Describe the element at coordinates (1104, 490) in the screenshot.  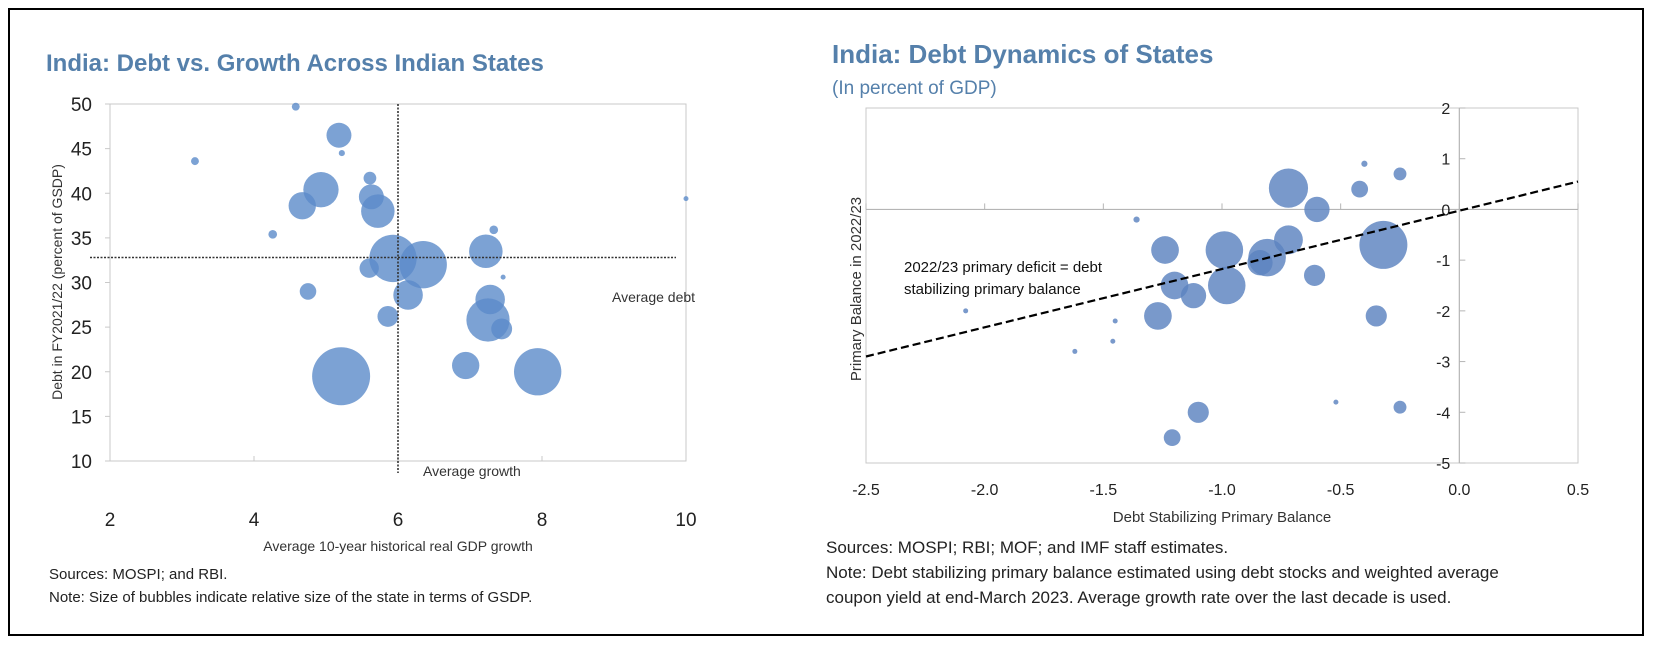
I see `right-x-tick-label: -1.5` at that location.